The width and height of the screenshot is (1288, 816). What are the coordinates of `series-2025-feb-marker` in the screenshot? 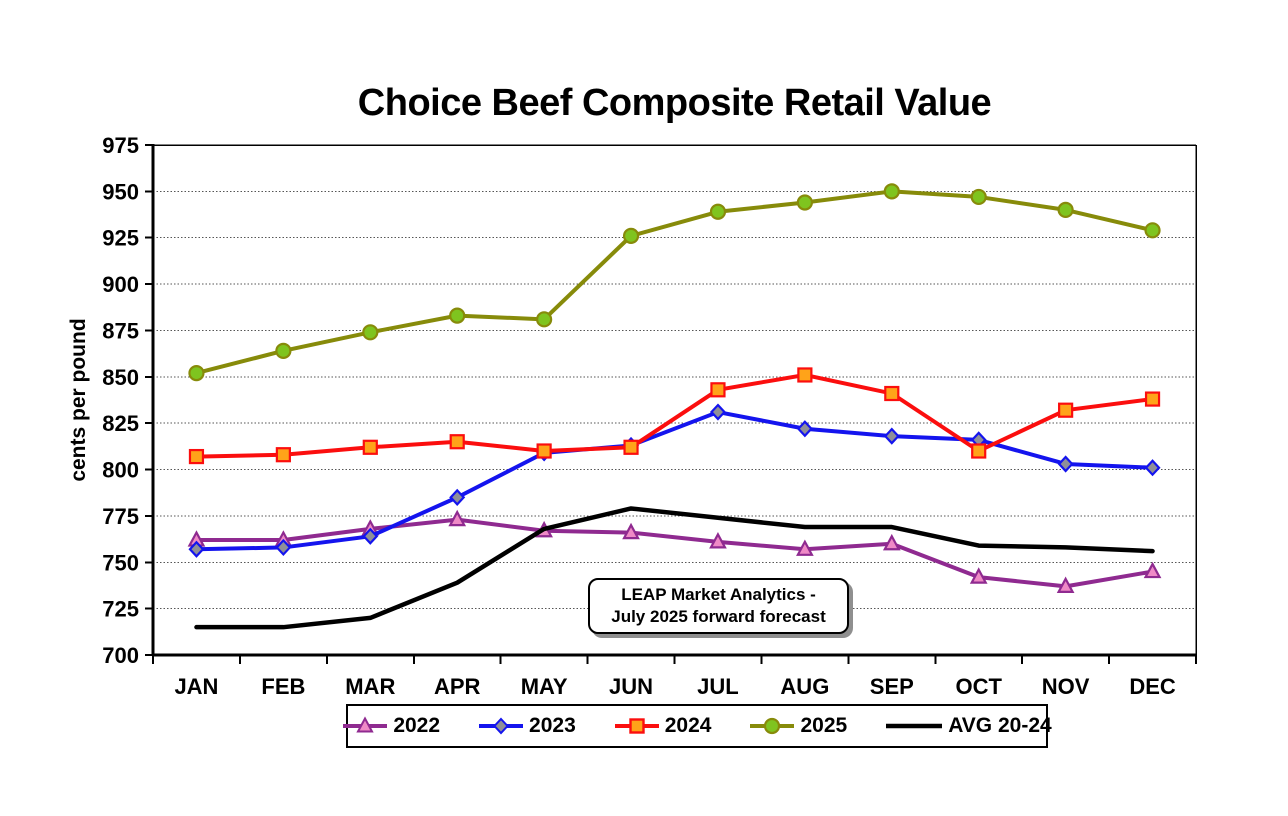 It's located at (283, 350).